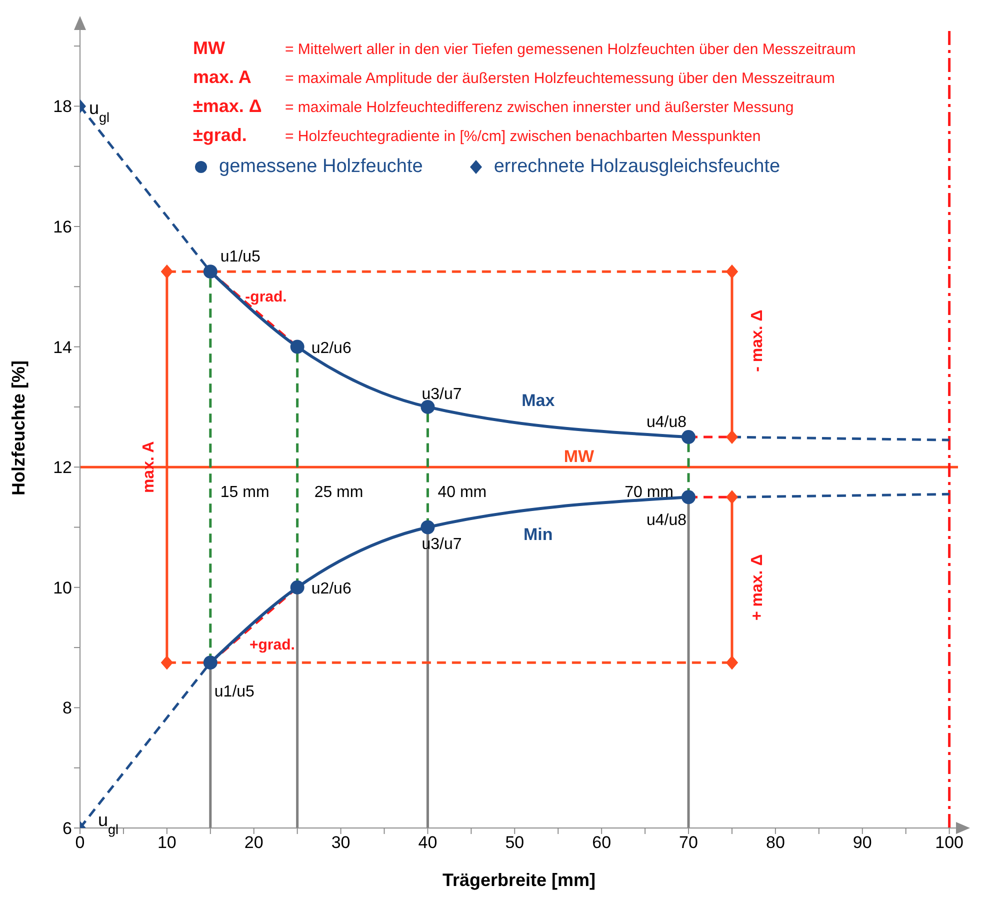  What do you see at coordinates (949, 842) in the screenshot?
I see `x-tick-label: 100` at bounding box center [949, 842].